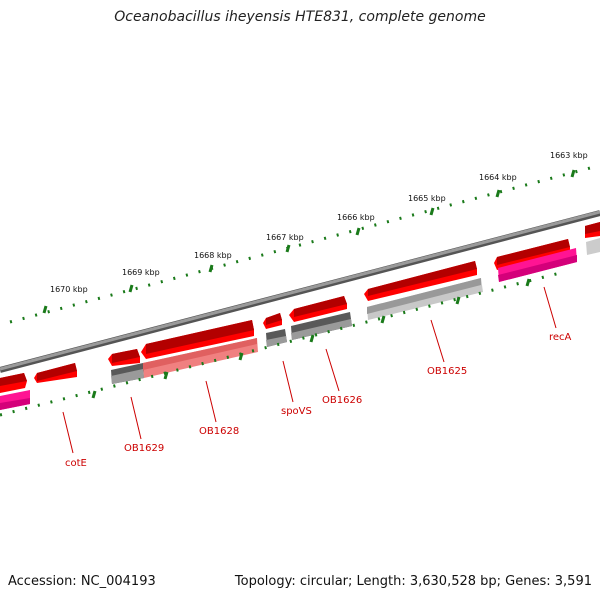 The image size is (600, 600). Describe the element at coordinates (296, 411) in the screenshot. I see `gene-label: spoVS` at that location.